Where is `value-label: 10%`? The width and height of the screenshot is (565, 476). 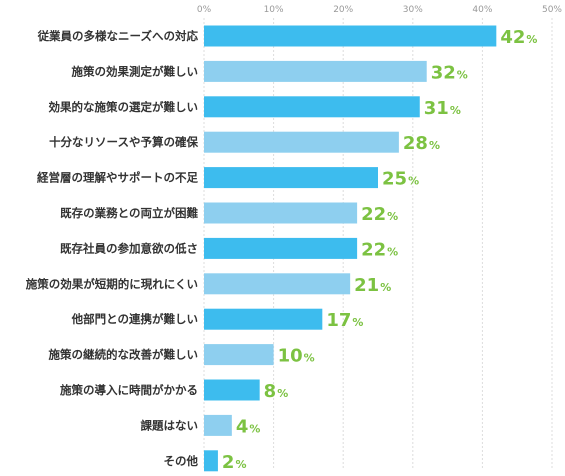 value-label: 10% is located at coordinates (296, 356).